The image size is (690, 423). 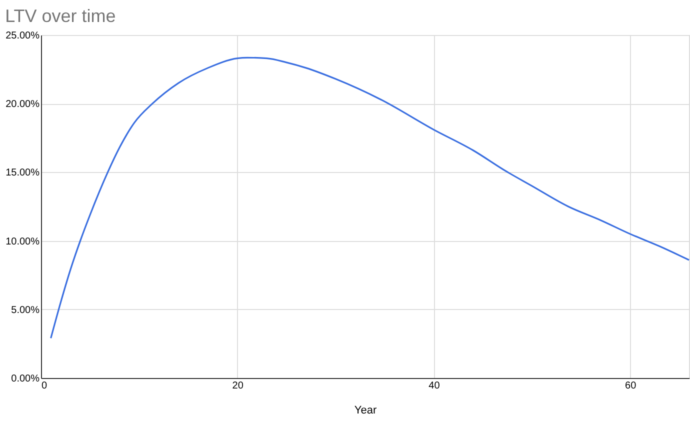 I want to click on y-tick-label: 20.00%, so click(x=23, y=104).